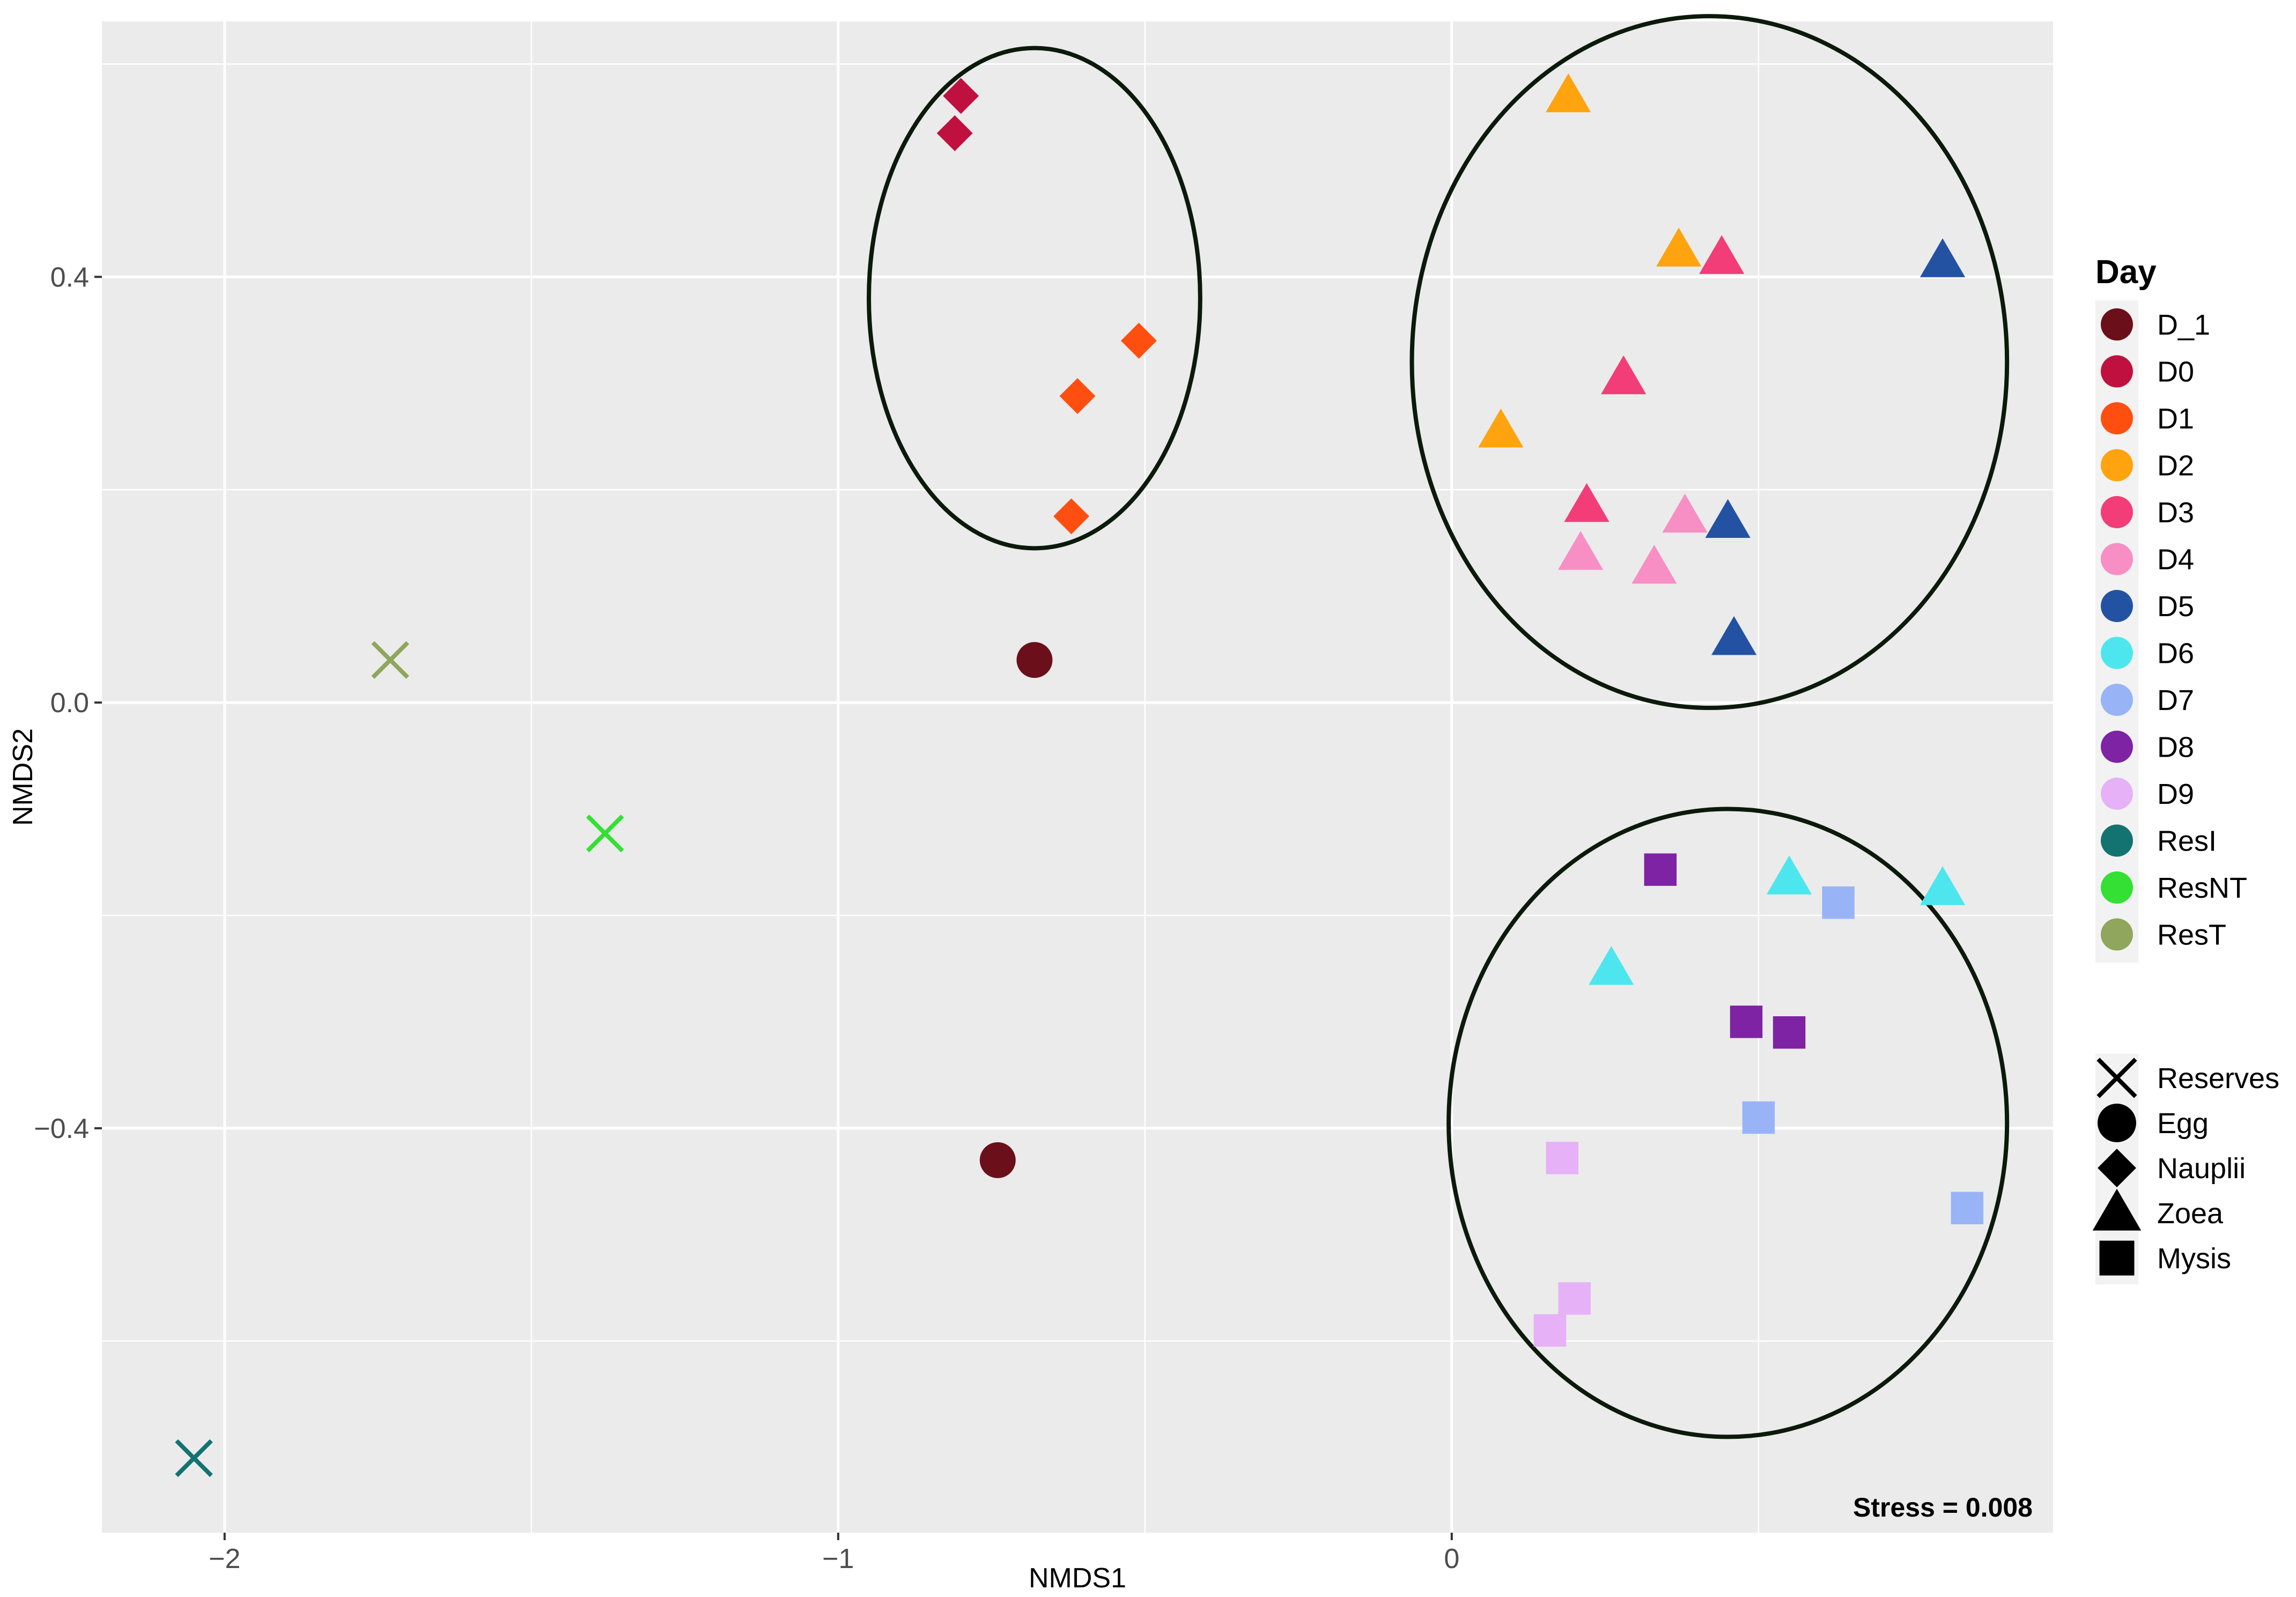 This screenshot has width=2296, height=1597. What do you see at coordinates (62, 1128) in the screenshot?
I see `y-tick-label: −0.4` at bounding box center [62, 1128].